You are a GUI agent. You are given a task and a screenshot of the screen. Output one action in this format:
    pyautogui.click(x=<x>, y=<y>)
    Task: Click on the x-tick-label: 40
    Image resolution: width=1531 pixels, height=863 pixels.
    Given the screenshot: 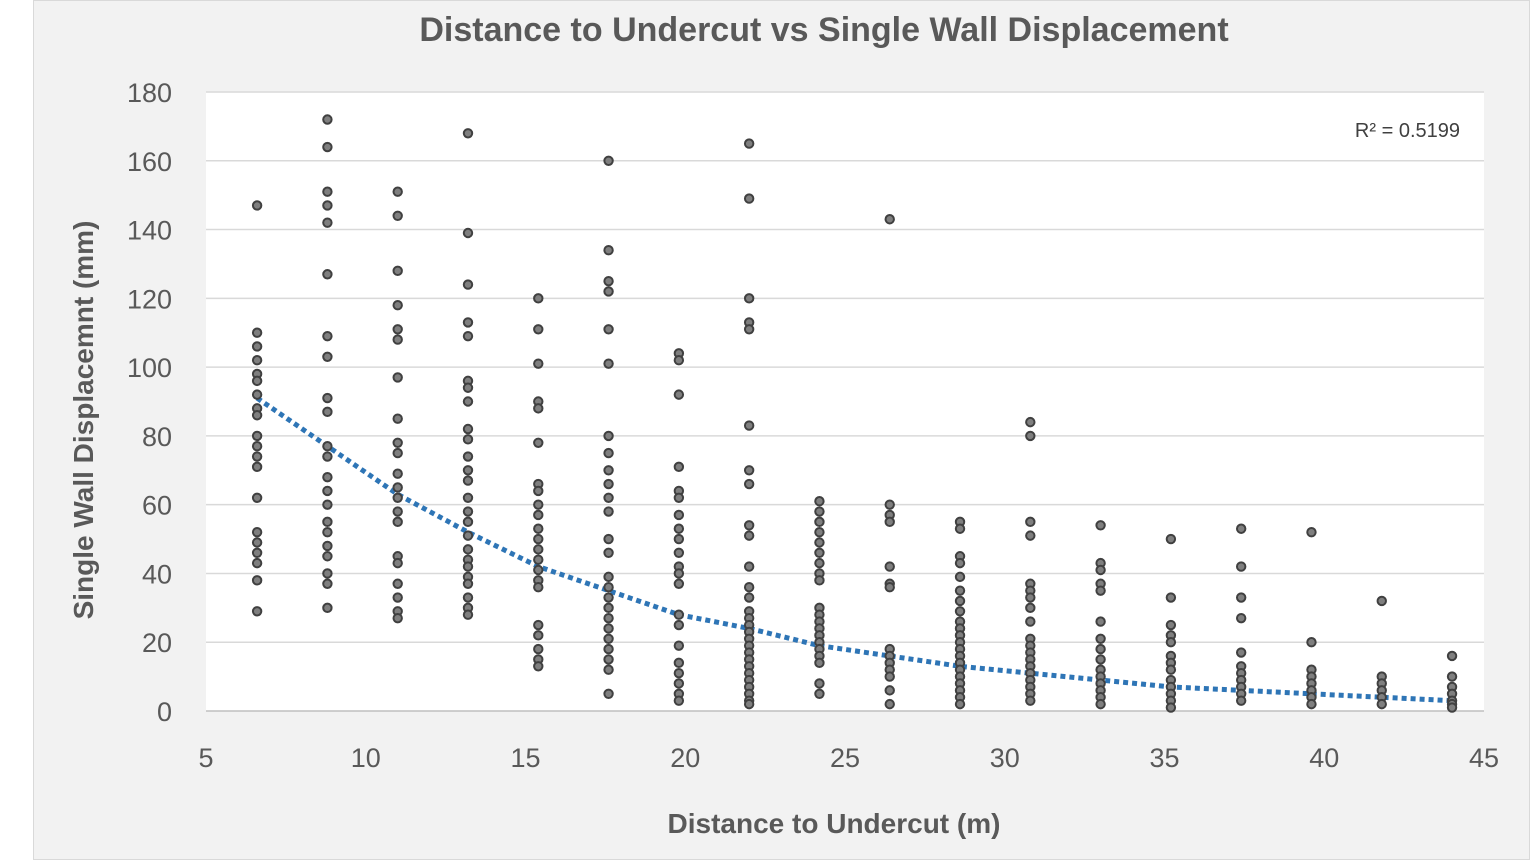 What is the action you would take?
    pyautogui.click(x=1324, y=758)
    